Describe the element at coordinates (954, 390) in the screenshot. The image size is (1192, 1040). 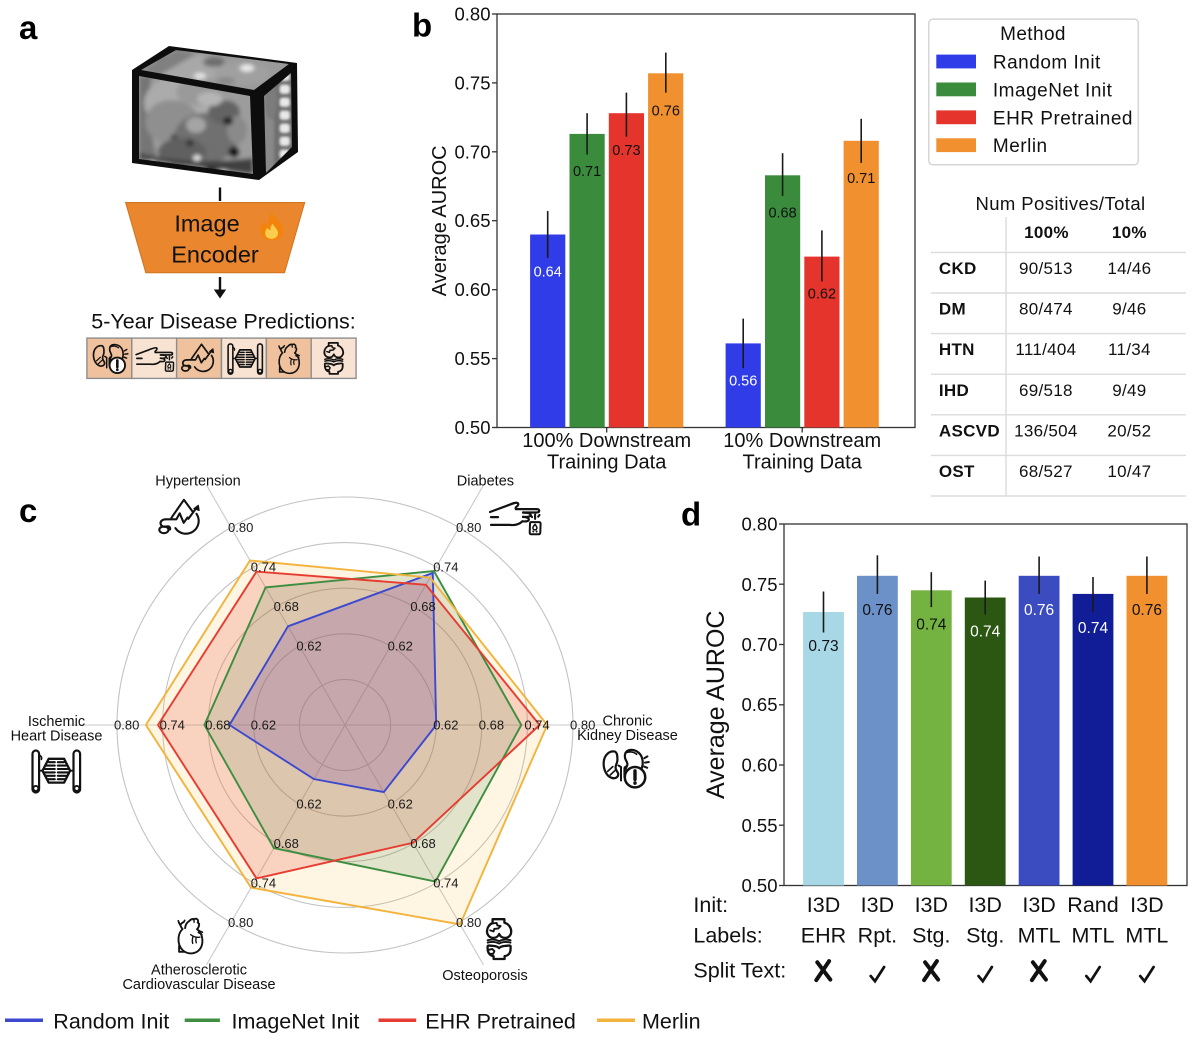
I see `svg-text: IHD` at that location.